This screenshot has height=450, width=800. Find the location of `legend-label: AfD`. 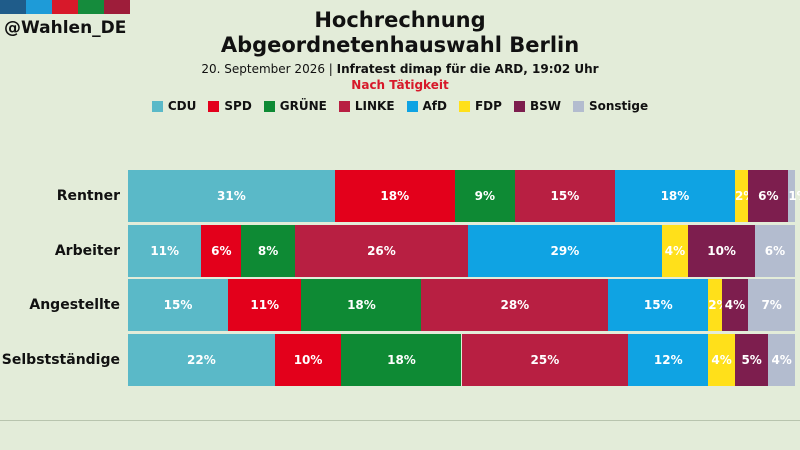

legend-label: AfD is located at coordinates (434, 106).